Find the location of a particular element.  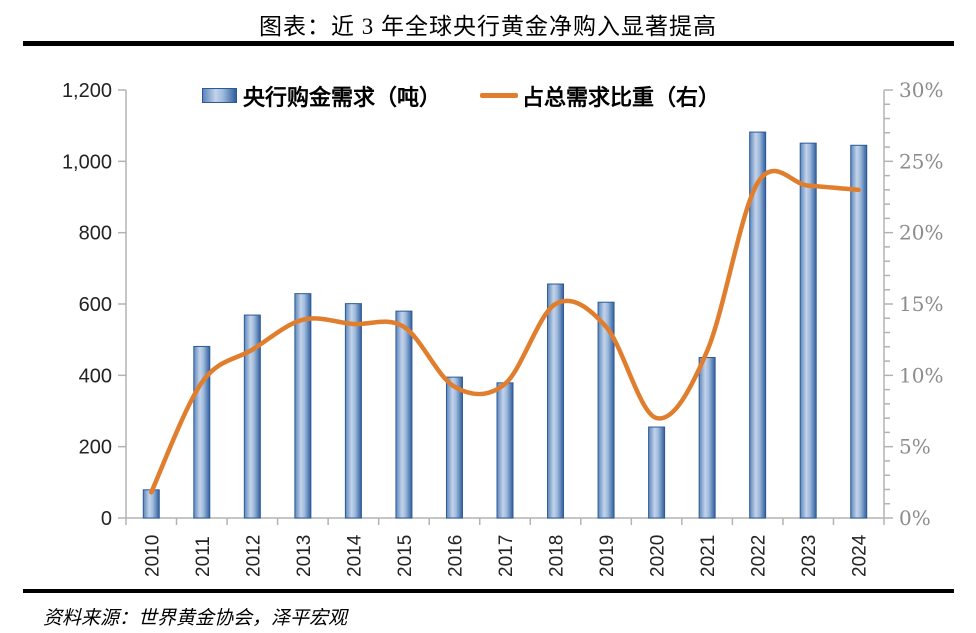

bar-2022 is located at coordinates (758, 325).